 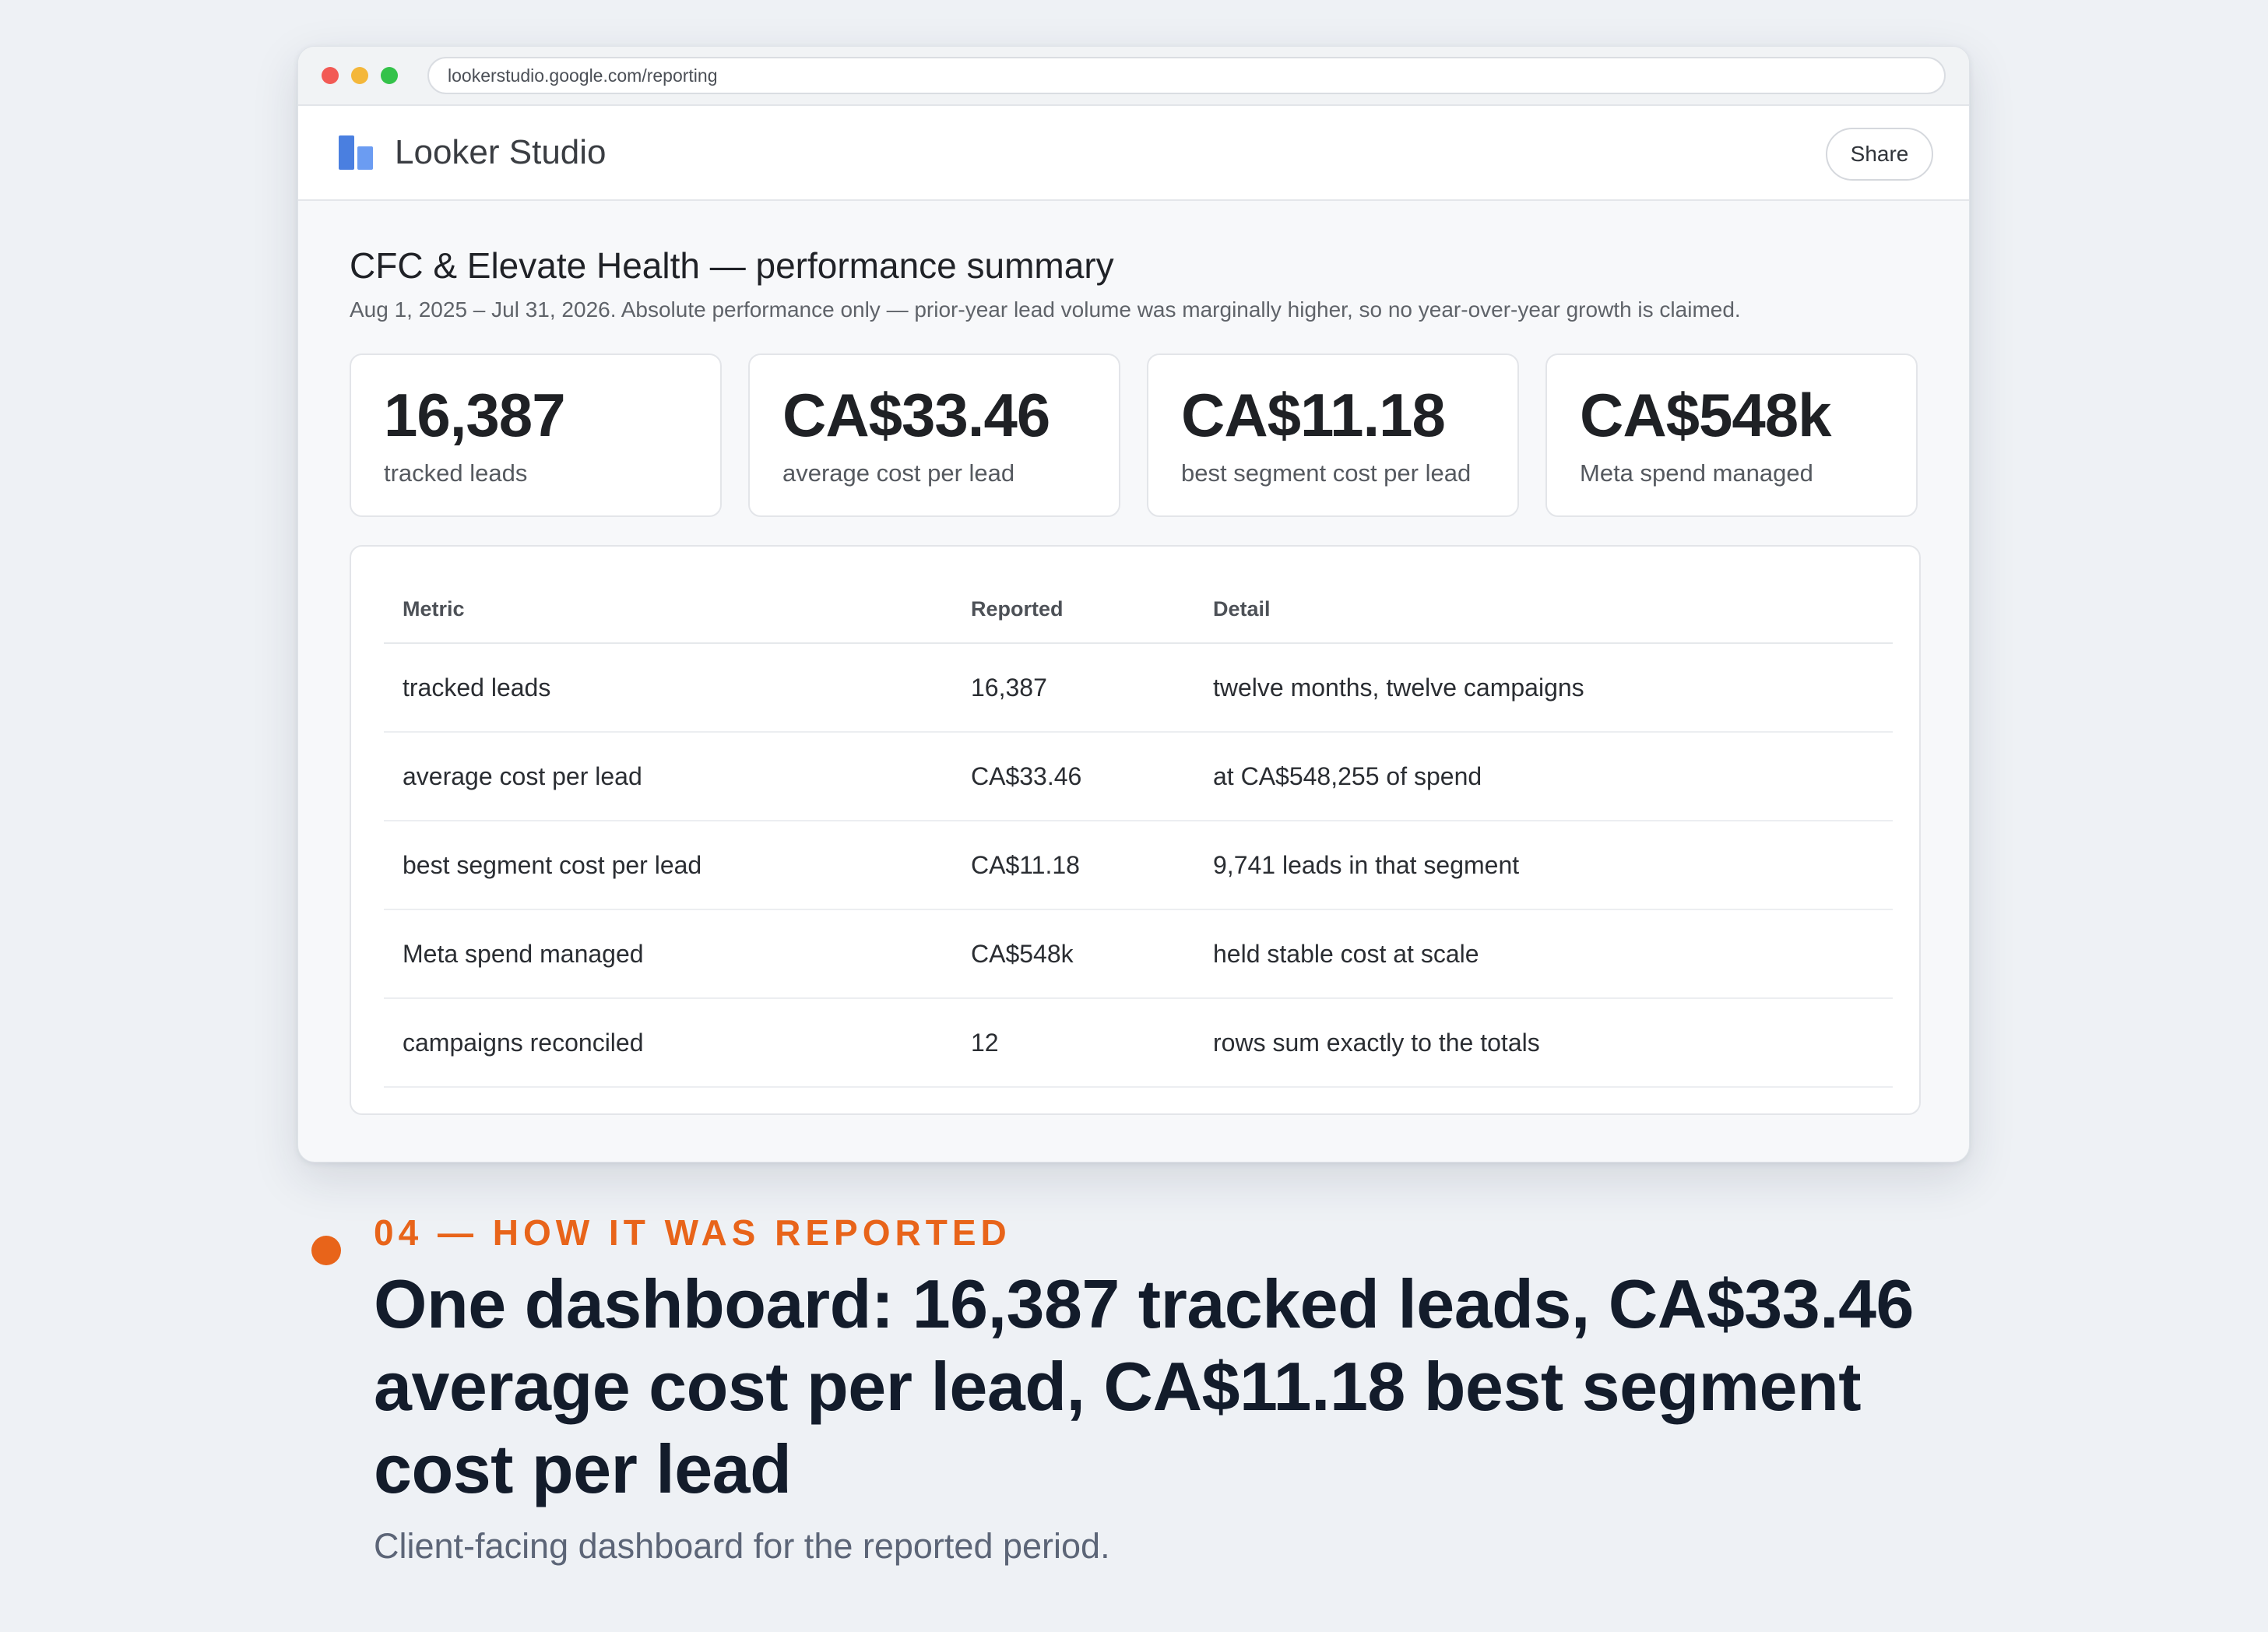 I want to click on section-marker-dot-icon, so click(x=326, y=1250).